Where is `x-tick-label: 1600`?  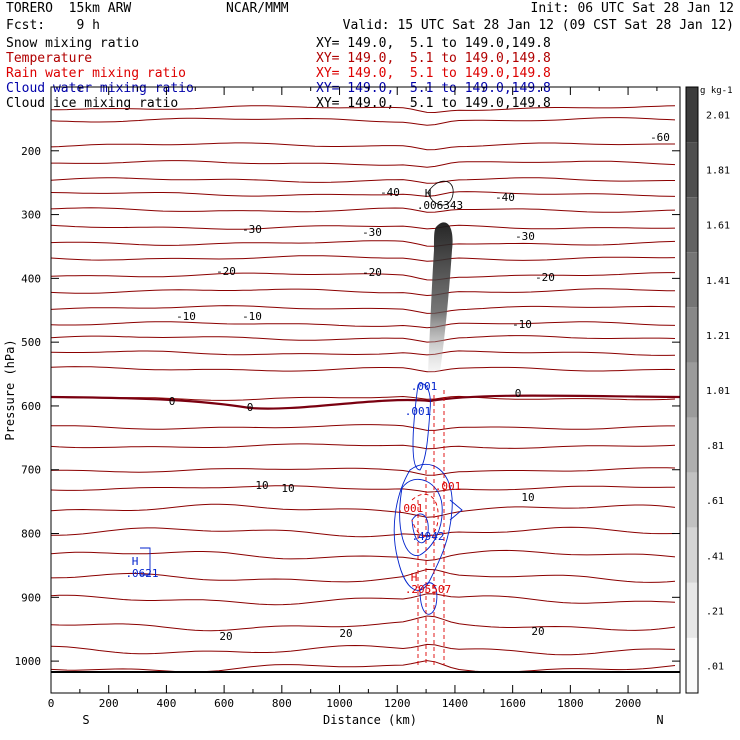 x-tick-label: 1600 is located at coordinates (512, 703).